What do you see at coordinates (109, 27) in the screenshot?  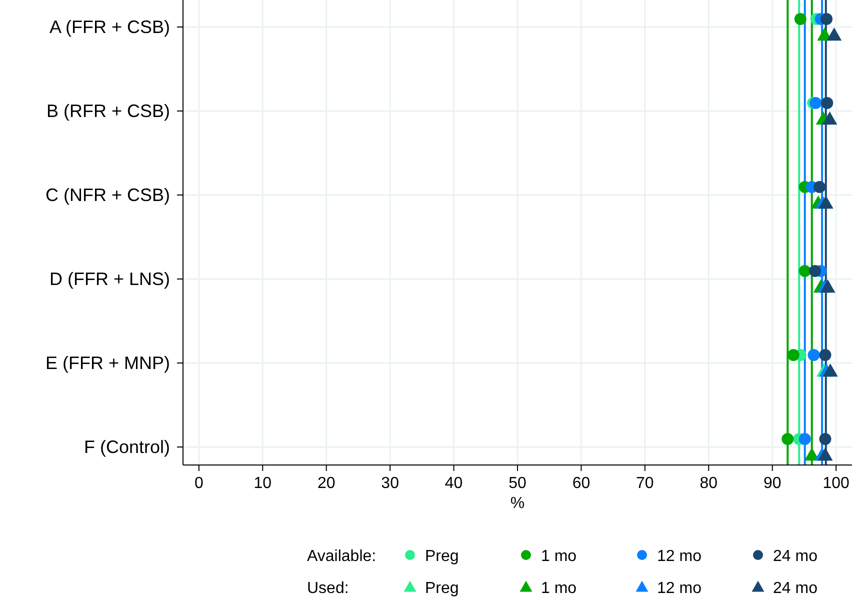 I see `y-tick-label: A (FFR + CSB)` at bounding box center [109, 27].